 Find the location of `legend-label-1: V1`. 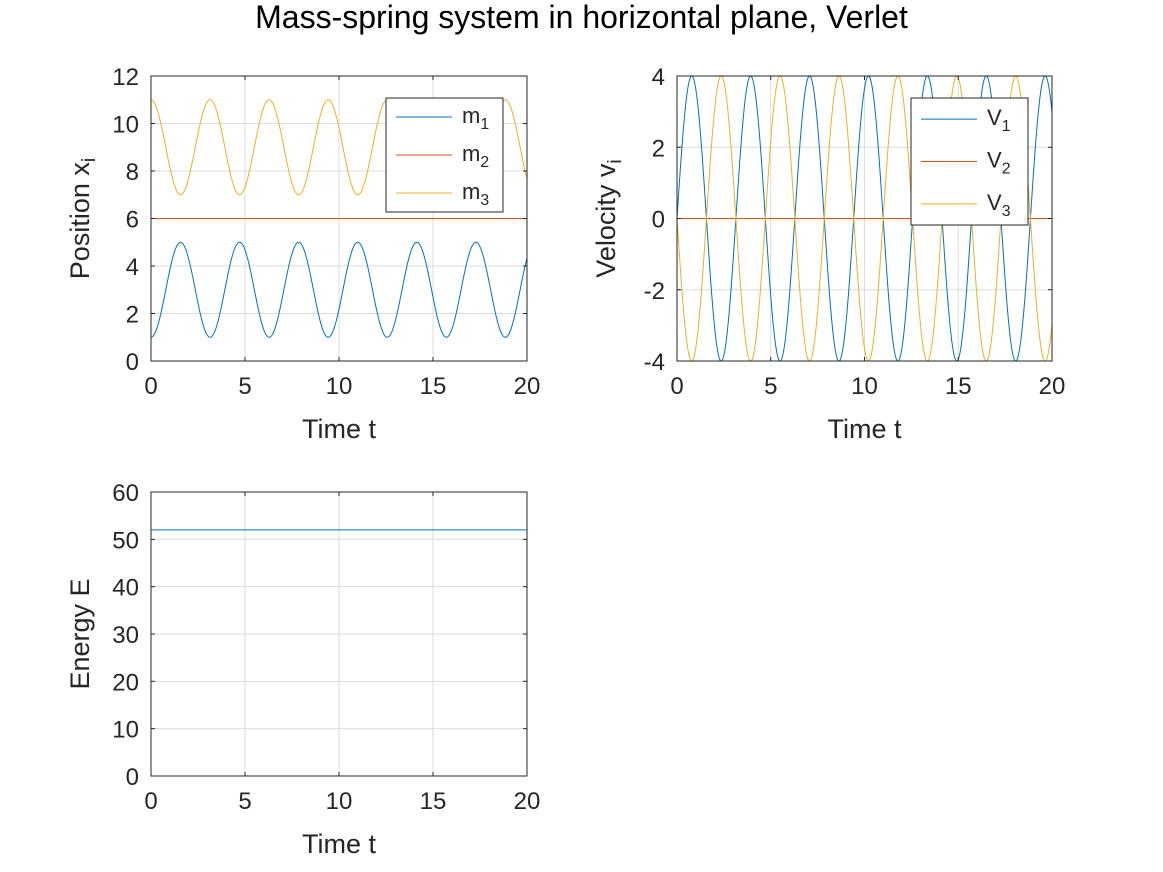

legend-label-1: V1 is located at coordinates (999, 120).